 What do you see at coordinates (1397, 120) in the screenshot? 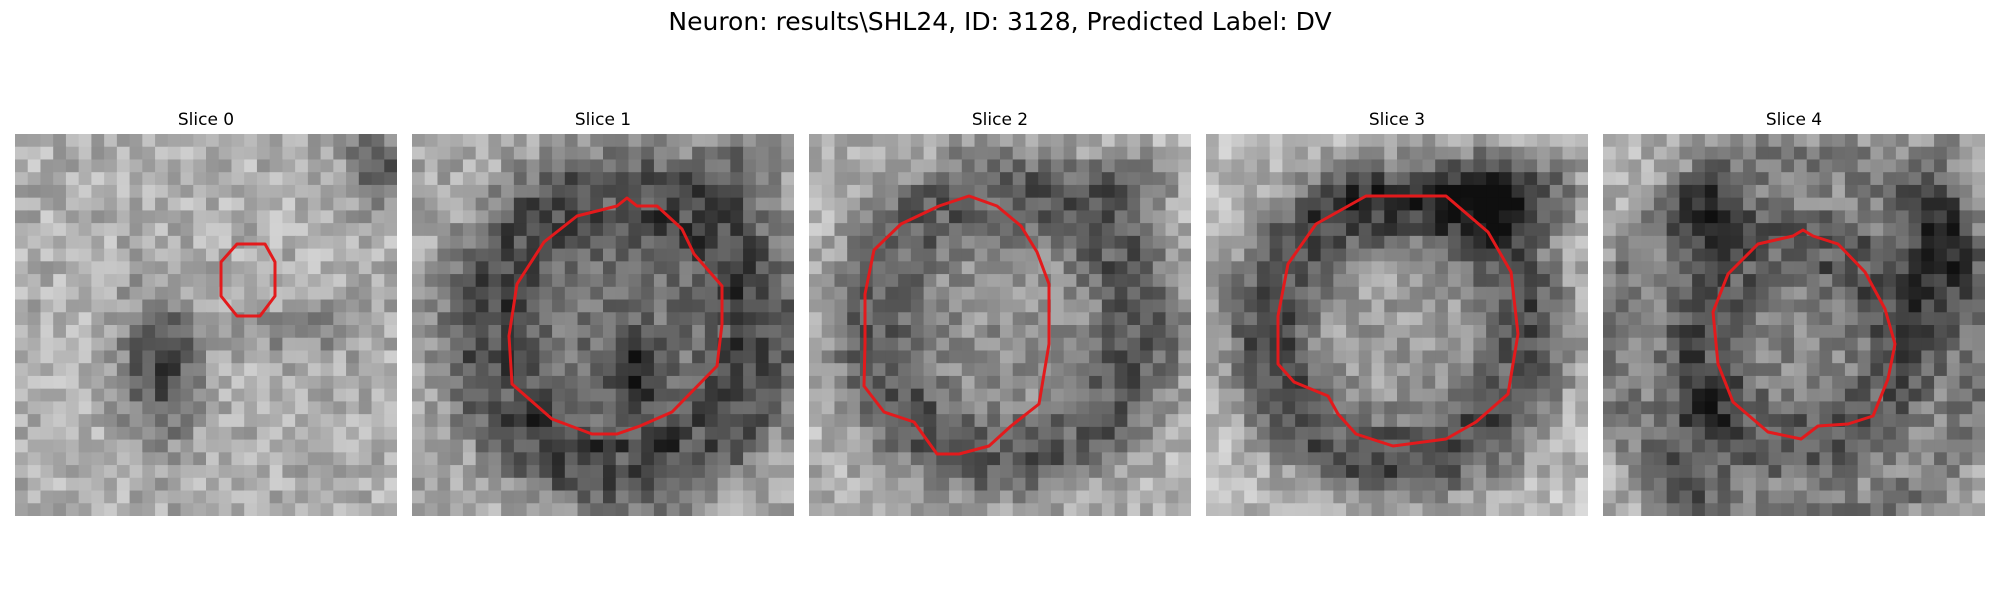
I see `panel-title: Slice 3` at bounding box center [1397, 120].